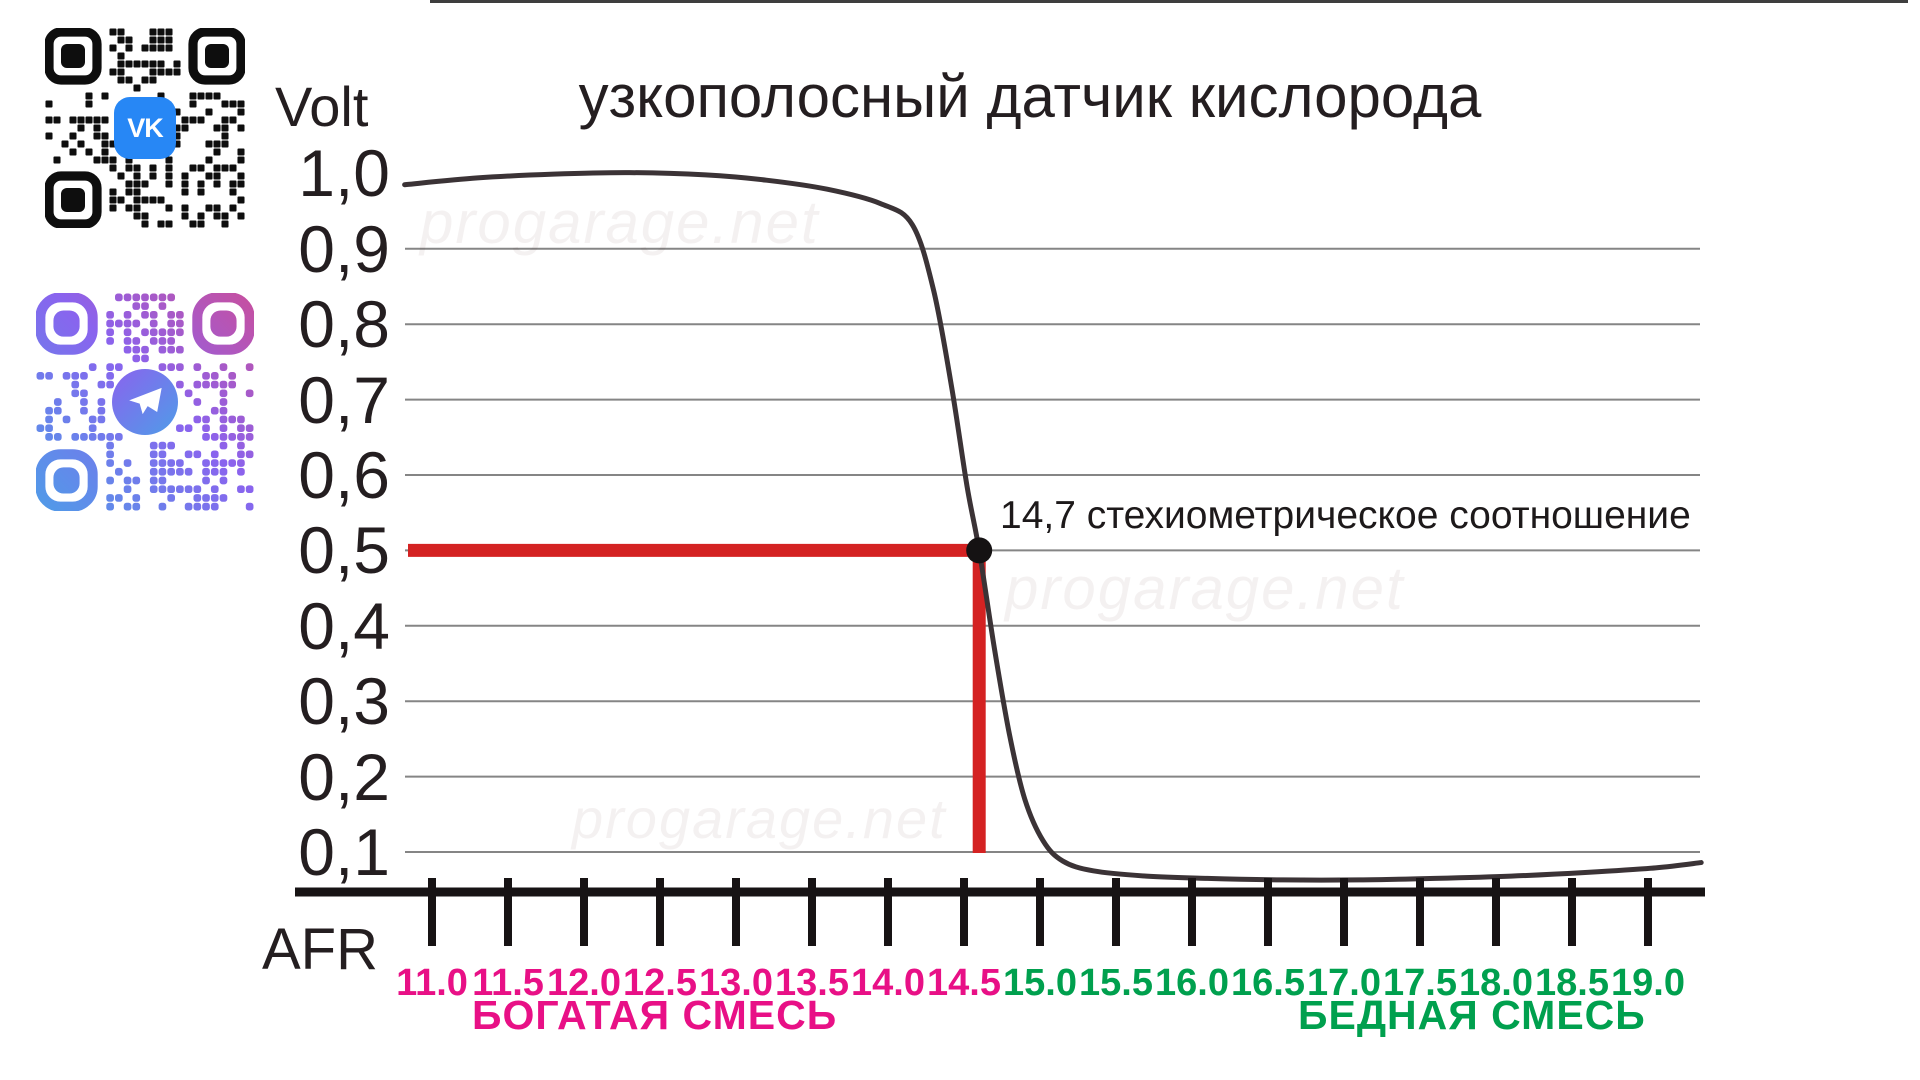 The image size is (1920, 1080). Describe the element at coordinates (620, 222) in the screenshot. I see `watermark: progarage.net` at that location.